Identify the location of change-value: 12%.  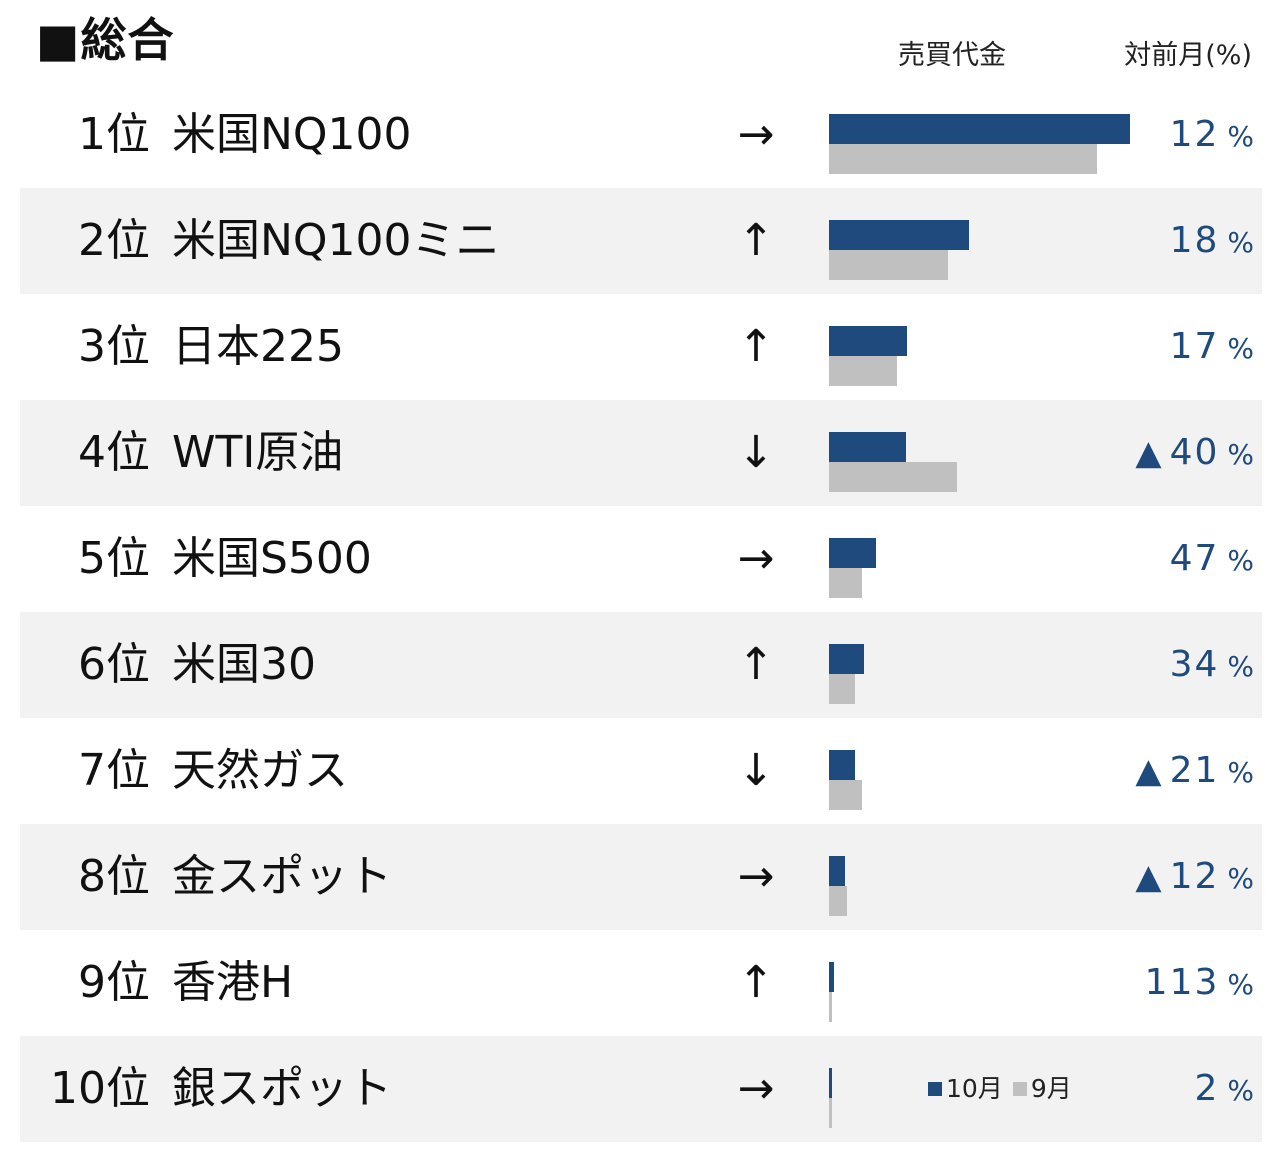
(1212, 136).